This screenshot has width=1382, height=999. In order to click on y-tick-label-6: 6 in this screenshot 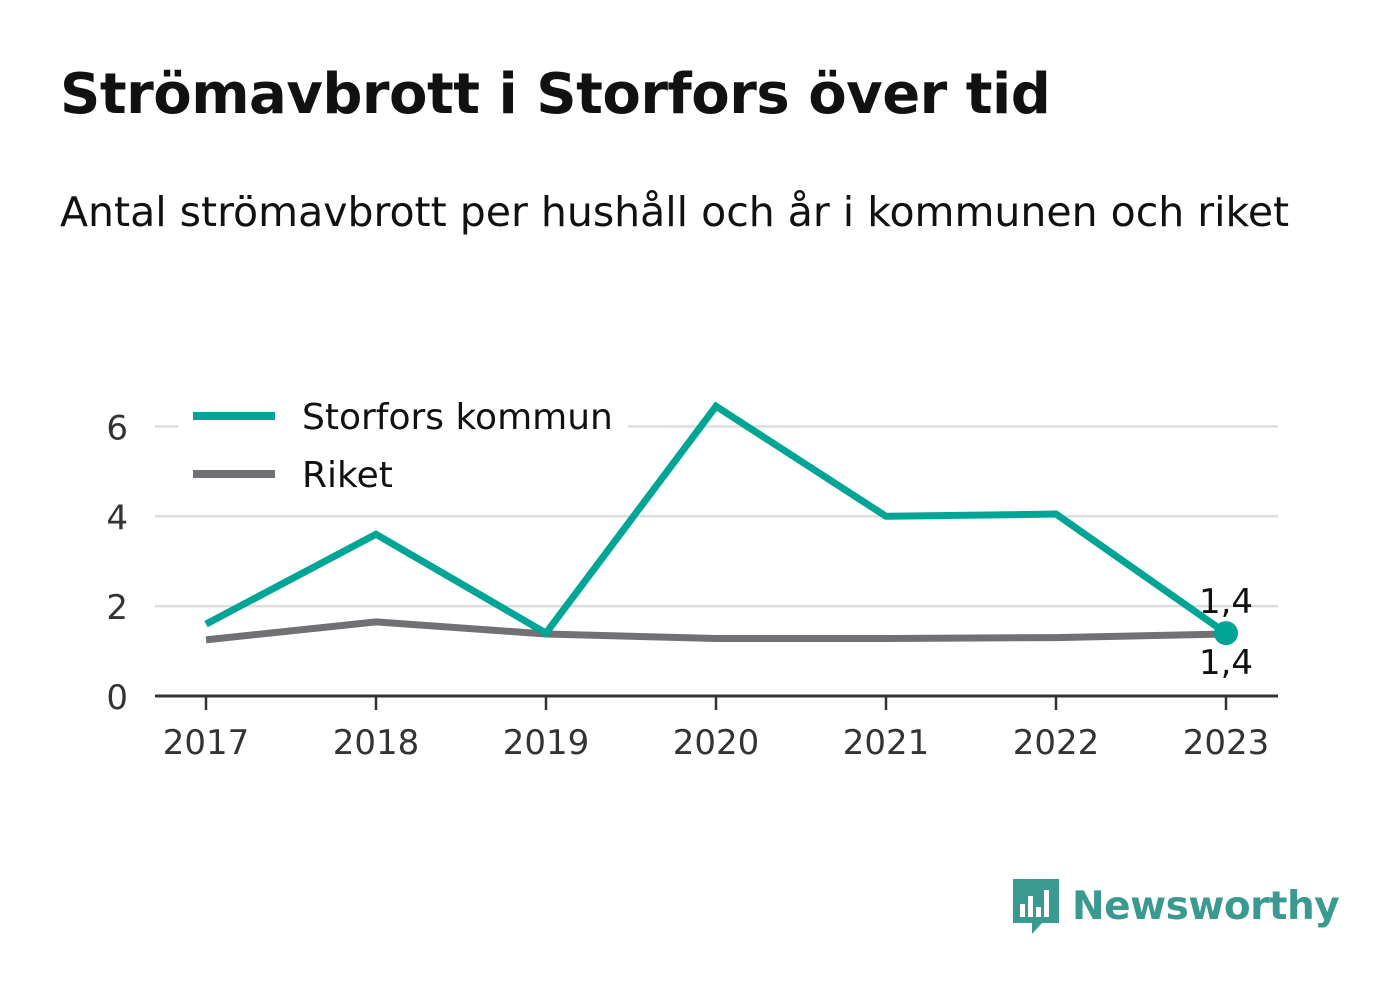, I will do `click(117, 428)`.